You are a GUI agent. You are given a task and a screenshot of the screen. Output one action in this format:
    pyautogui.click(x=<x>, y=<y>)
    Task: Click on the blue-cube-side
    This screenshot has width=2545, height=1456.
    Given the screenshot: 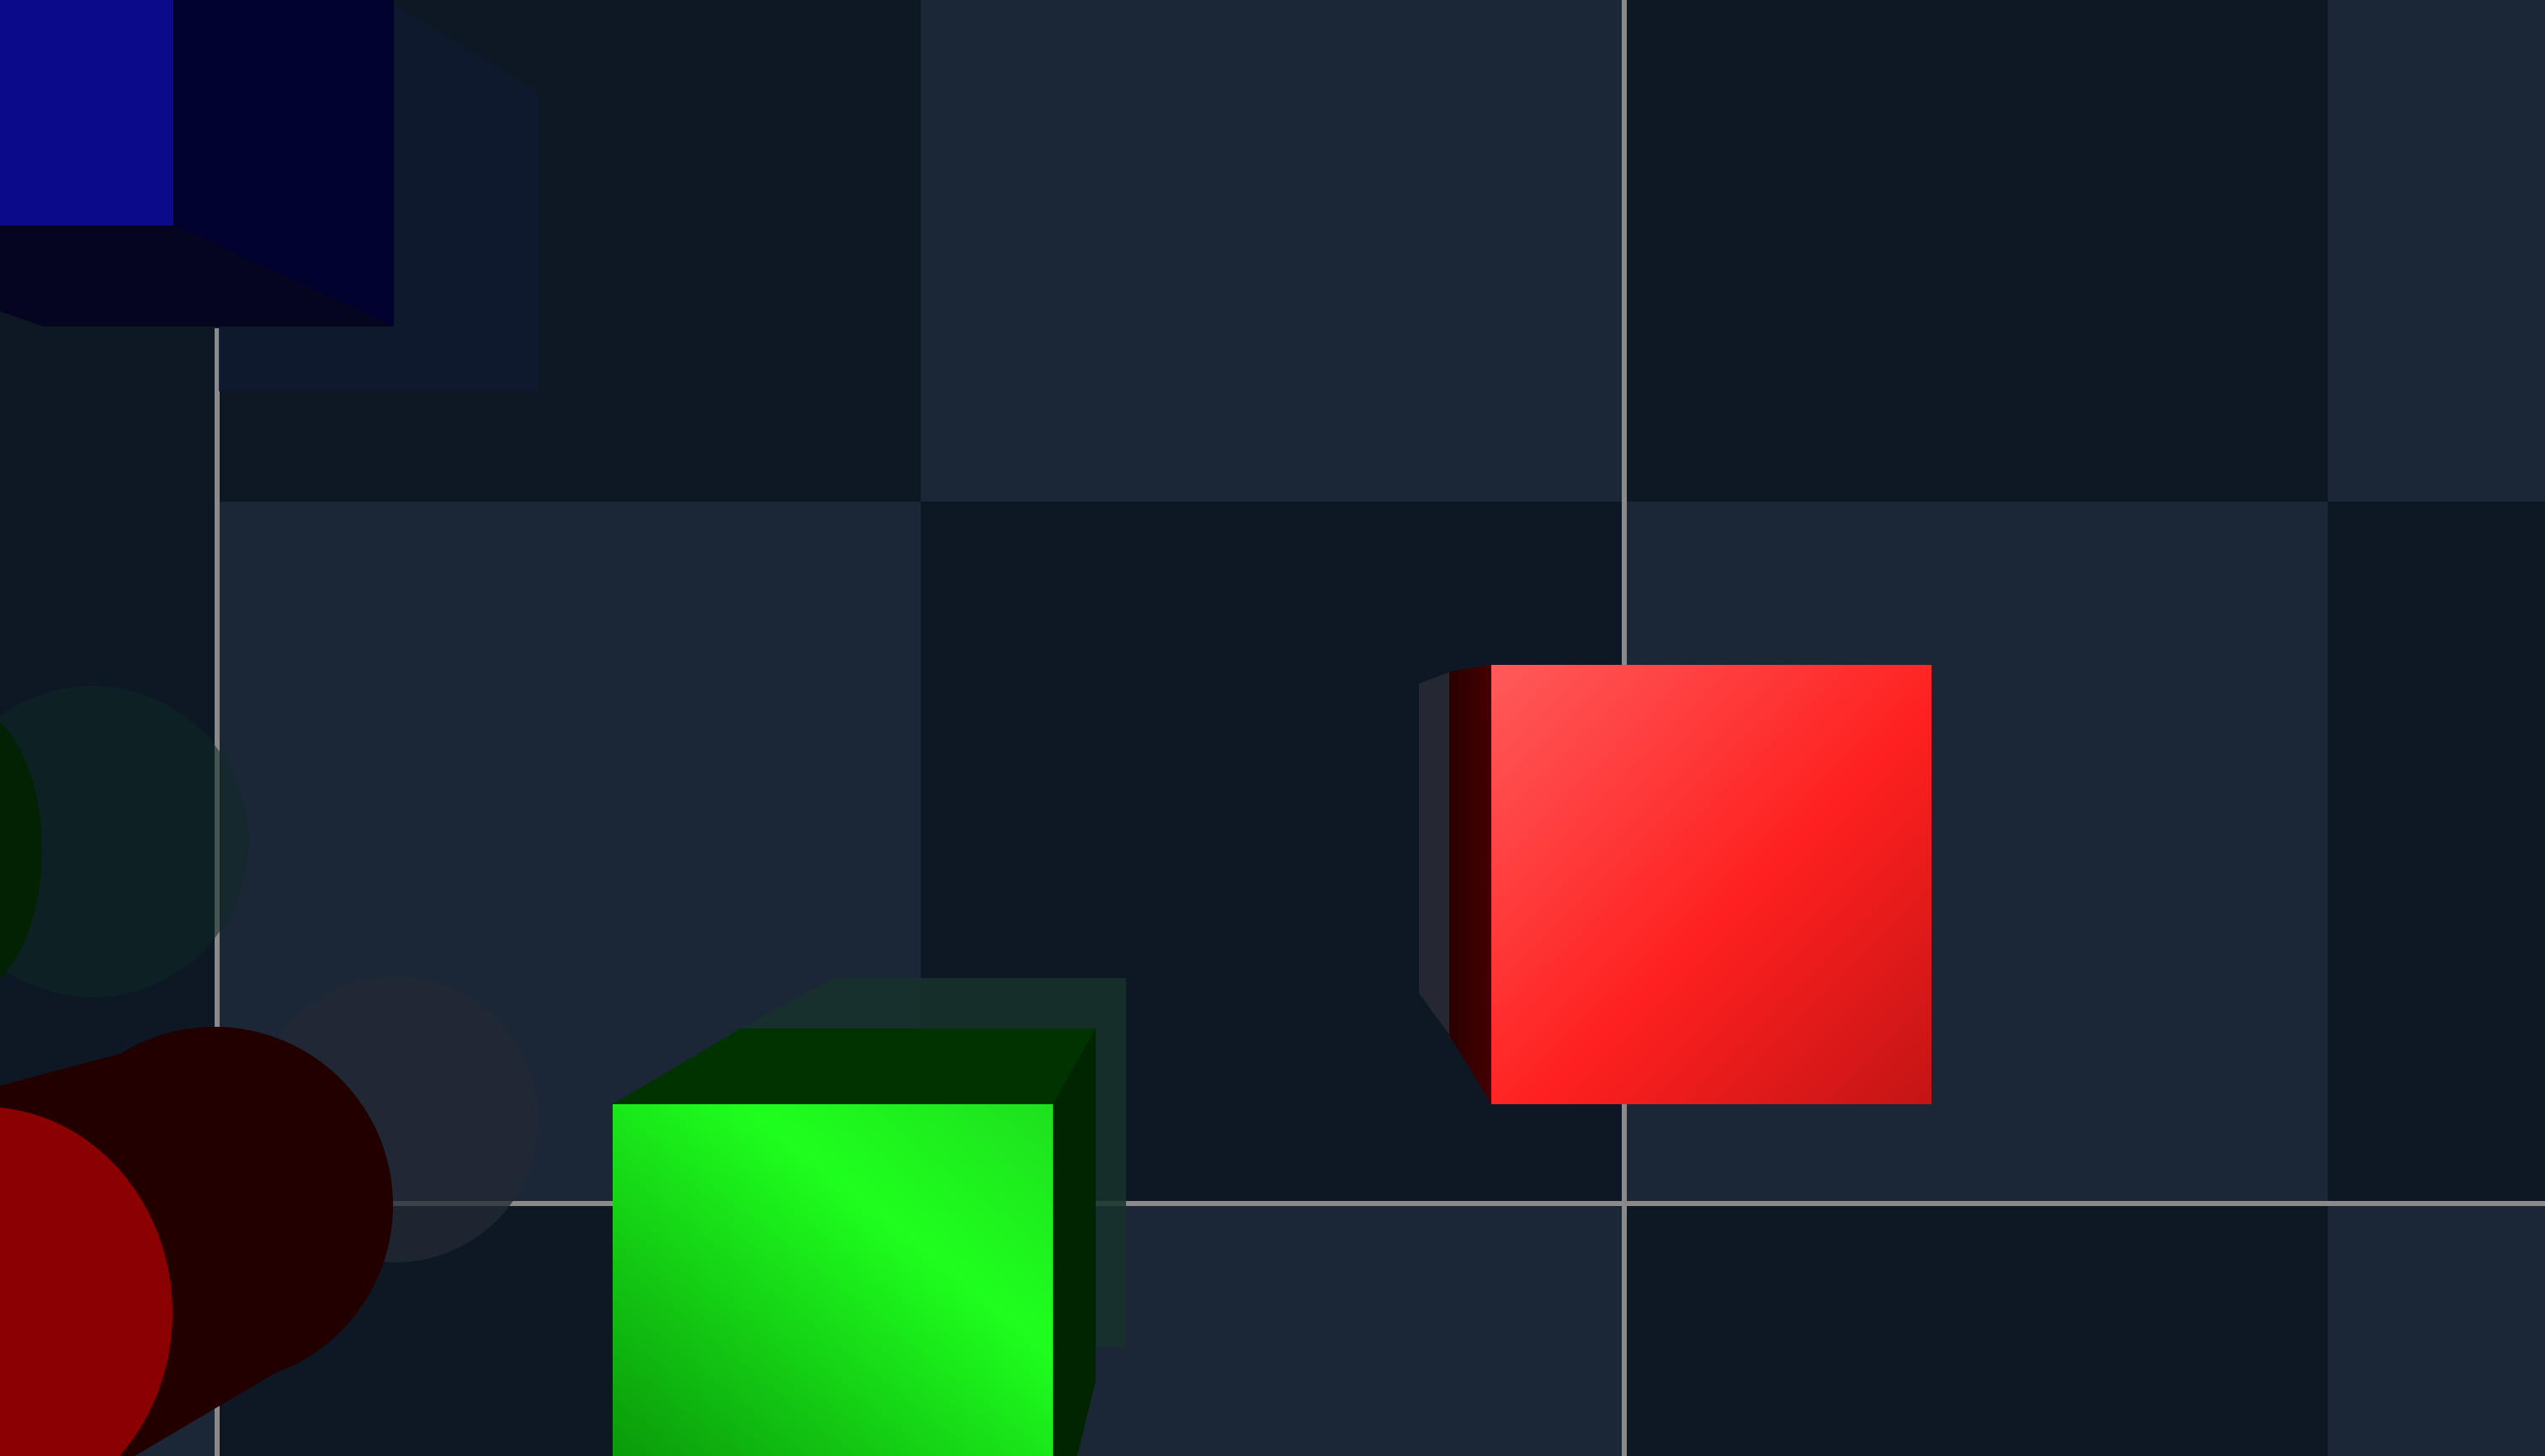 What is the action you would take?
    pyautogui.click(x=283, y=163)
    